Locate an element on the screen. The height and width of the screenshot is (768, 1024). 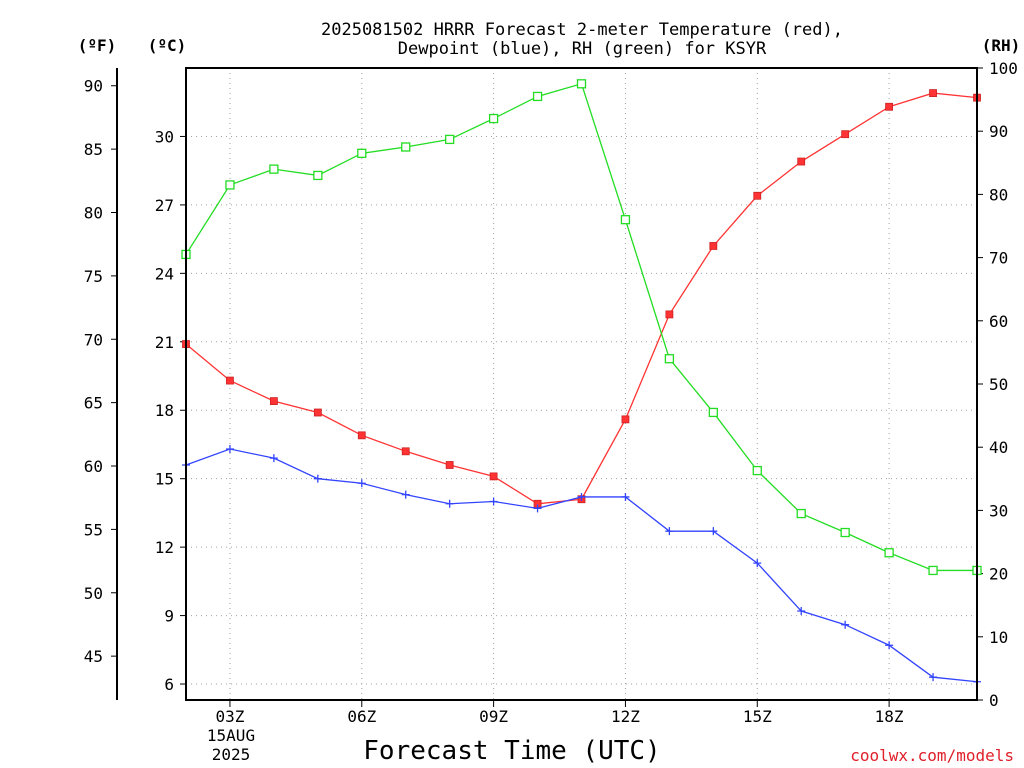
celsius-tick-label: 21 is located at coordinates (164, 342).